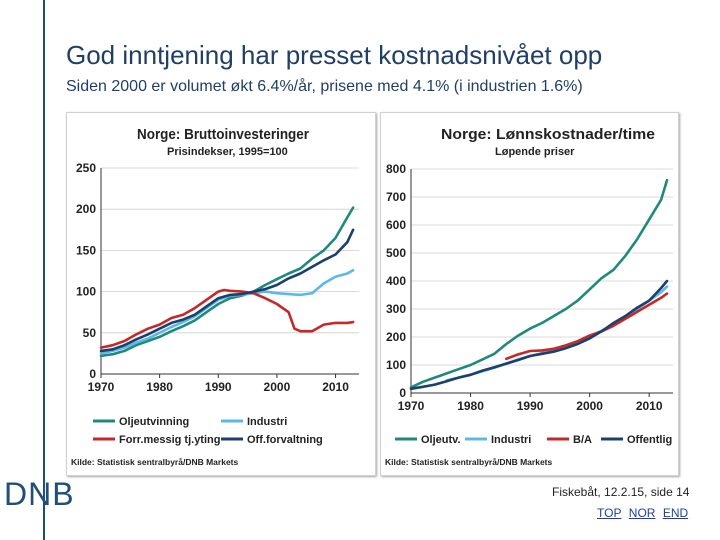  I want to click on nav-link-end: END, so click(675, 513).